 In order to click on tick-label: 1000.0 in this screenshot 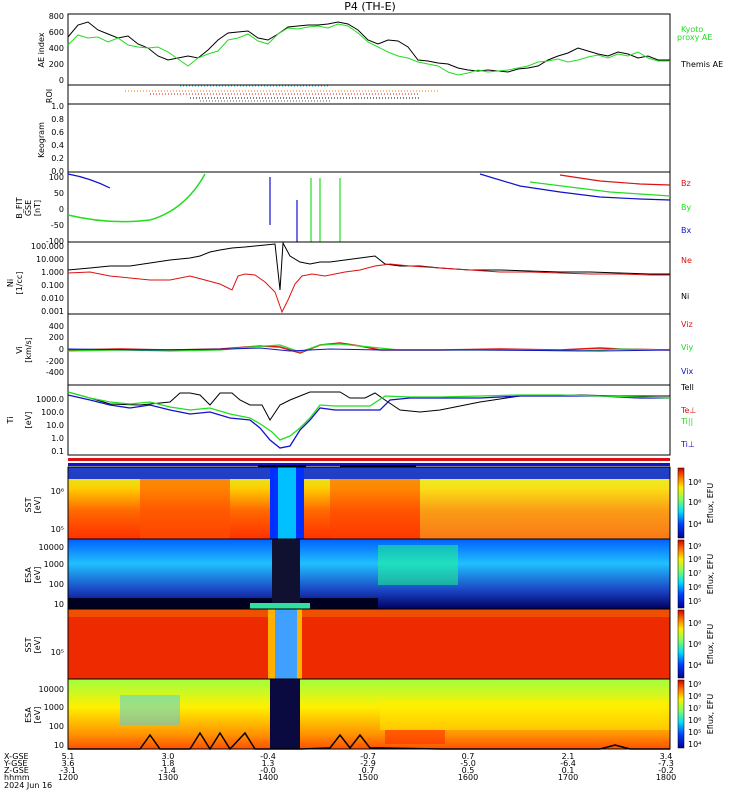, I will do `click(50, 399)`.